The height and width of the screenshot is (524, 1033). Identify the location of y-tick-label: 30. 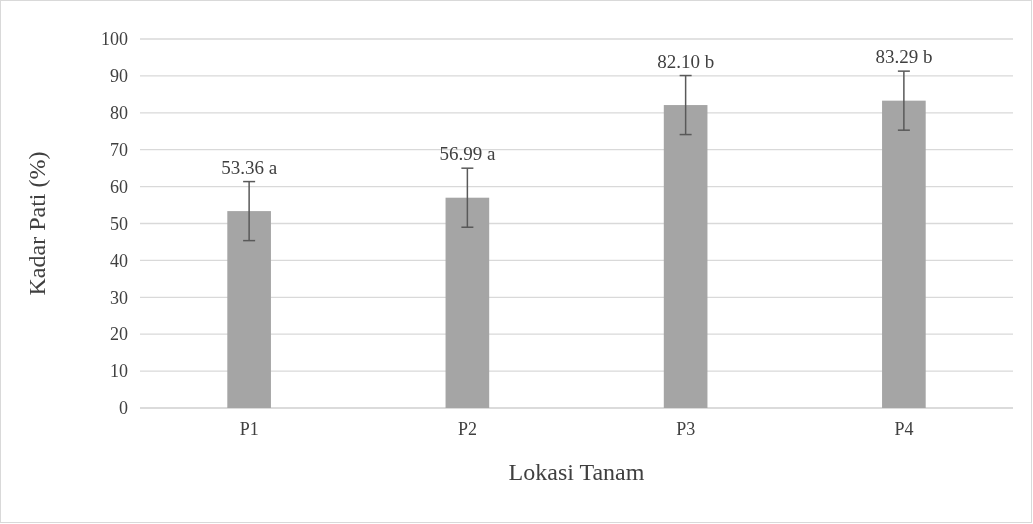
(119, 297).